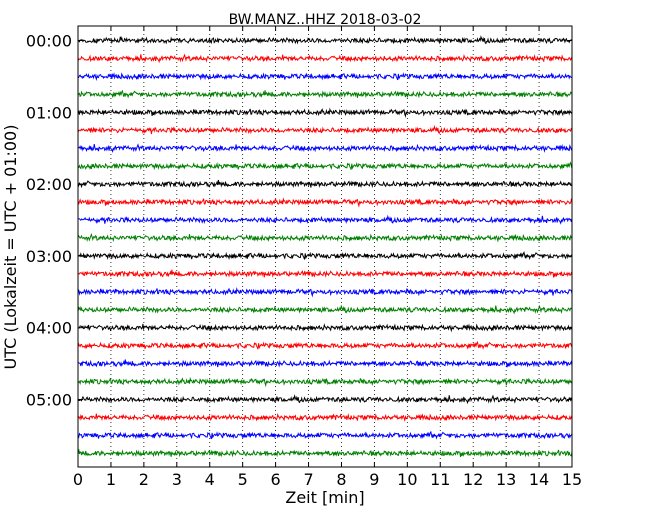 The image size is (650, 520). What do you see at coordinates (539, 479) in the screenshot?
I see `x-tick-label-14: 14` at bounding box center [539, 479].